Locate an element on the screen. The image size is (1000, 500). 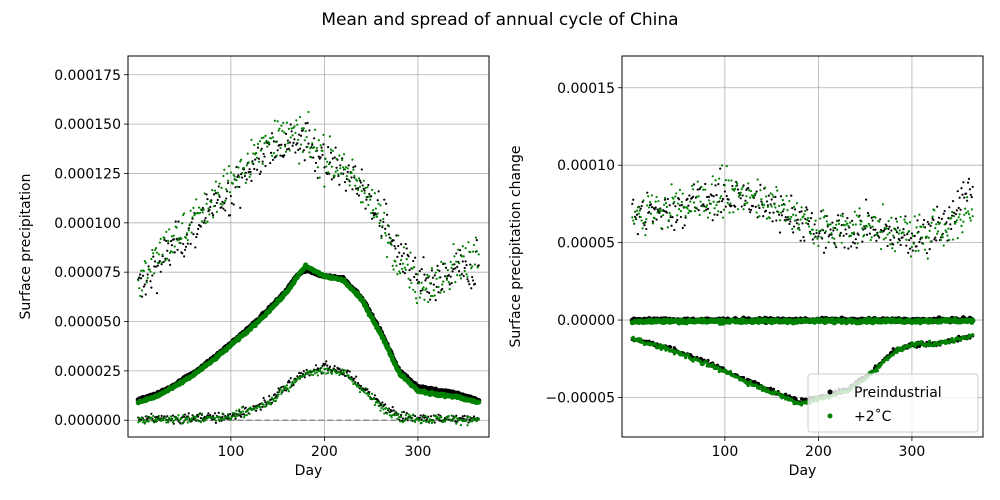
figure-title: Mean and spread of annual cycle of China is located at coordinates (499, 20).